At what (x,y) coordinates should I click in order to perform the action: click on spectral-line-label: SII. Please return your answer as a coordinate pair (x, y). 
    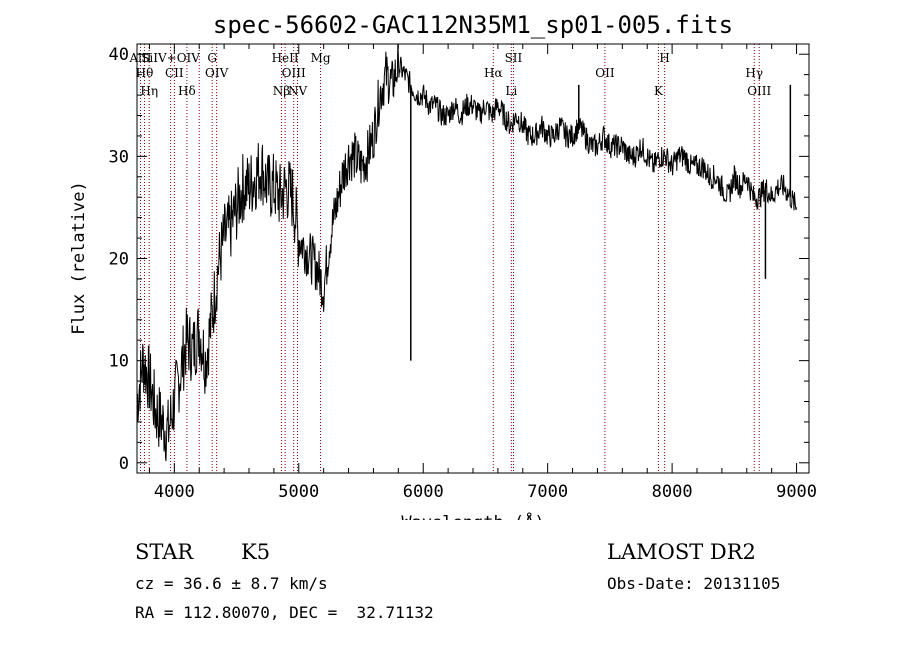
    Looking at the image, I should click on (514, 58).